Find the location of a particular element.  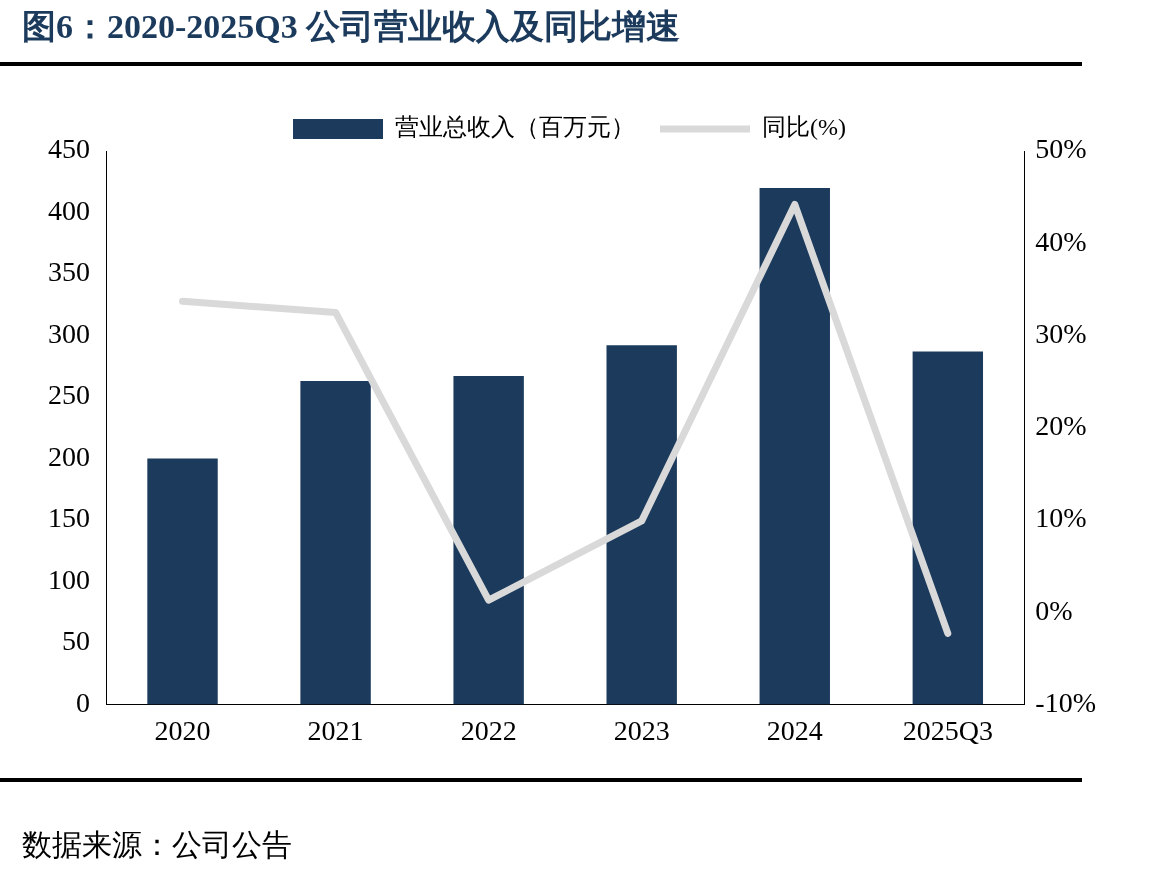

y-tick-label: 150 is located at coordinates (69, 518).